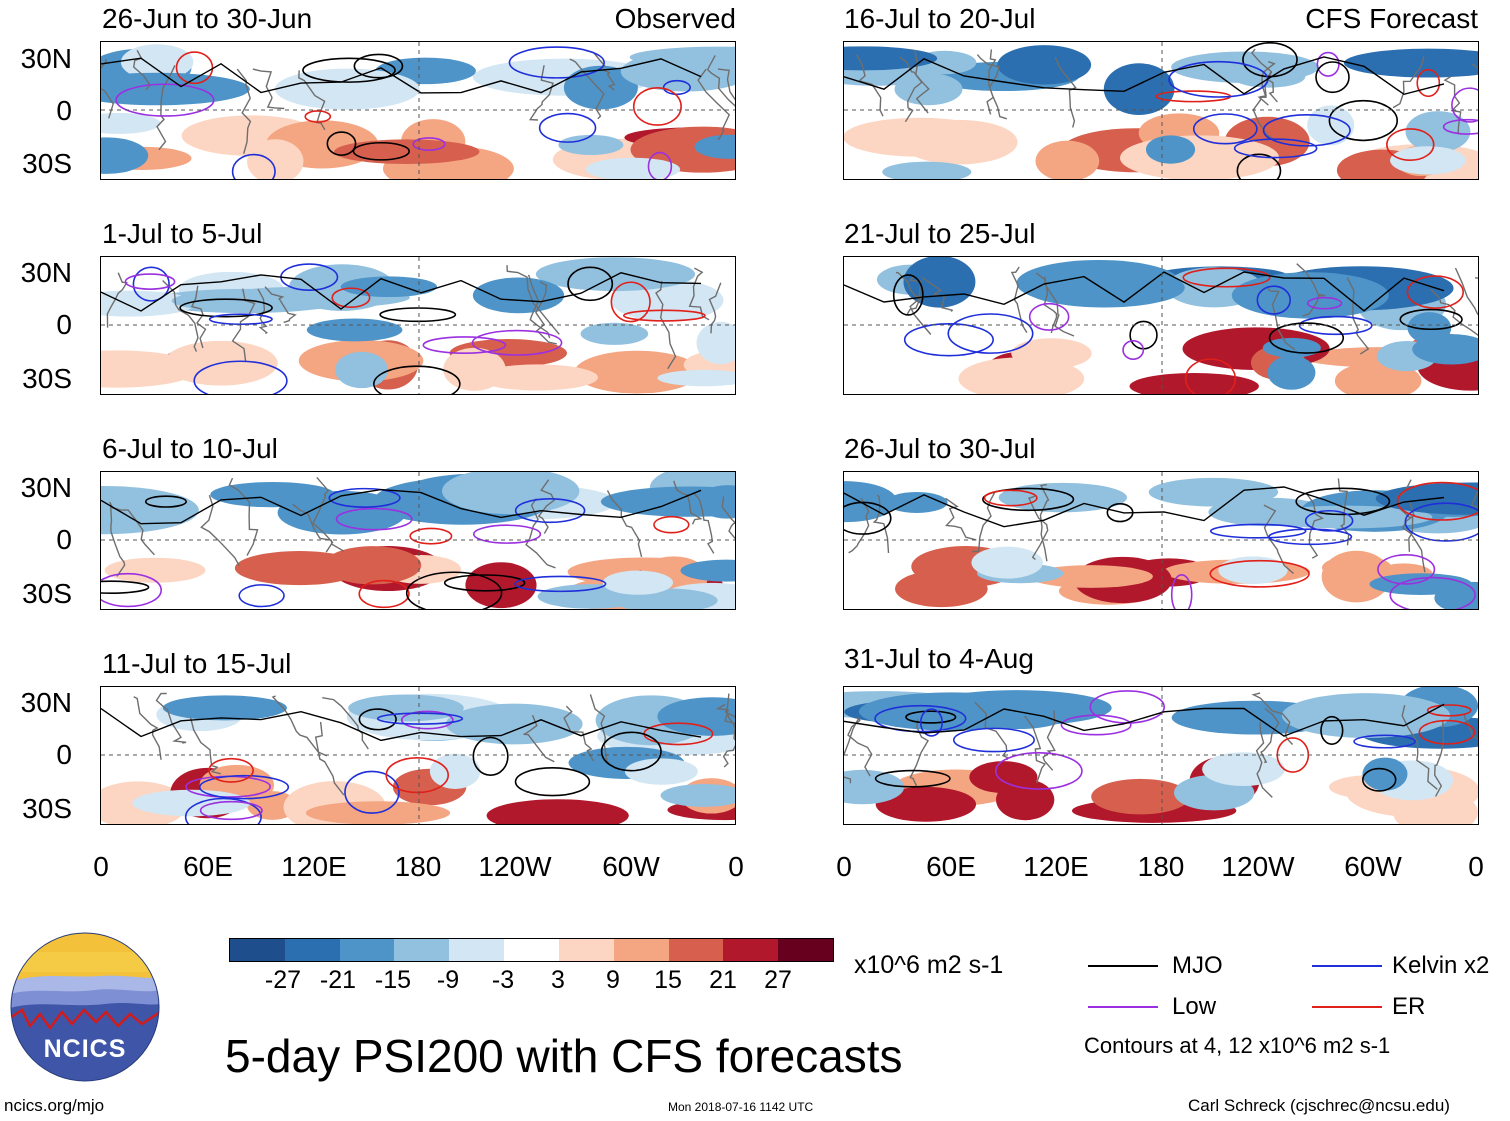  What do you see at coordinates (1476, 866) in the screenshot?
I see `lon-label-0-end: 0` at bounding box center [1476, 866].